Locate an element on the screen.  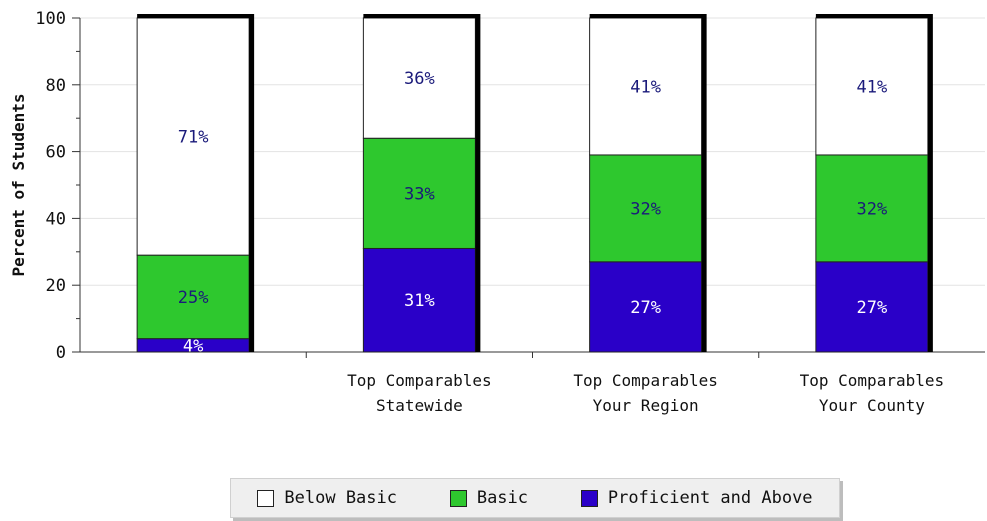
legend-label-proficient: Proficient and Above is located at coordinates (710, 498).